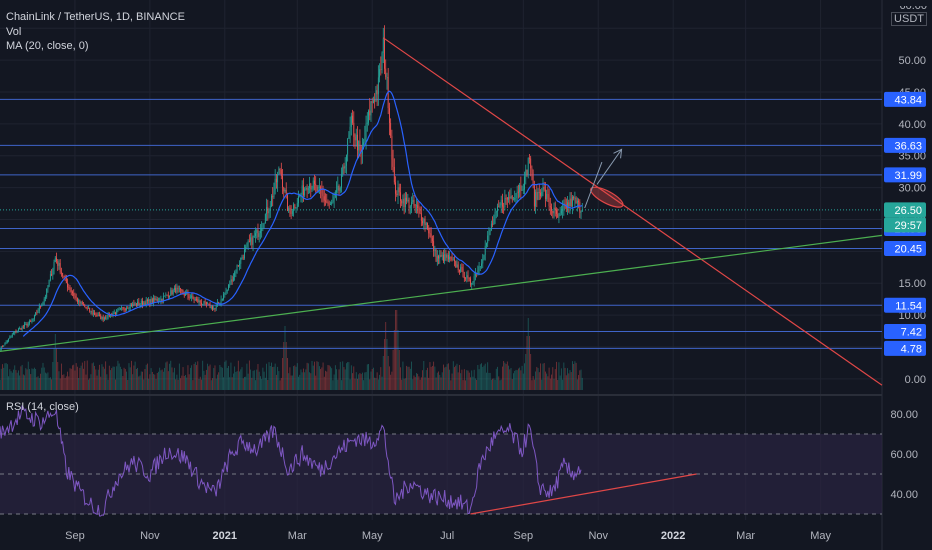 This screenshot has height=550, width=932. What do you see at coordinates (911, 349) in the screenshot?
I see `level-tag: 4.78` at bounding box center [911, 349].